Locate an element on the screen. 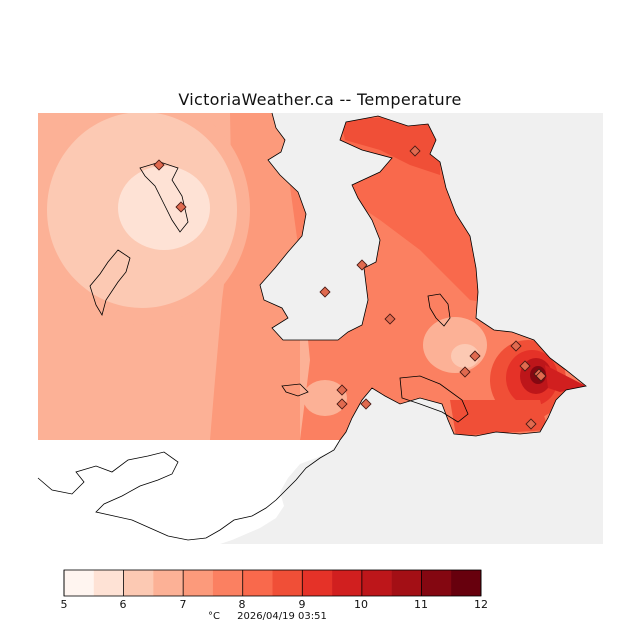 The width and height of the screenshot is (640, 640). legend-tick-6: 6 is located at coordinates (123, 604).